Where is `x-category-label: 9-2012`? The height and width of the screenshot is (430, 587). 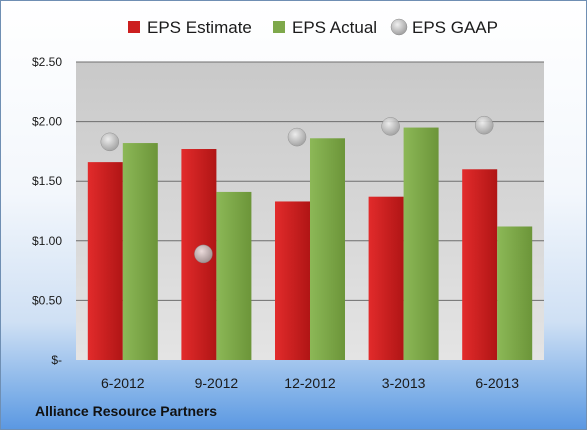
x-category-label: 9-2012 is located at coordinates (217, 383).